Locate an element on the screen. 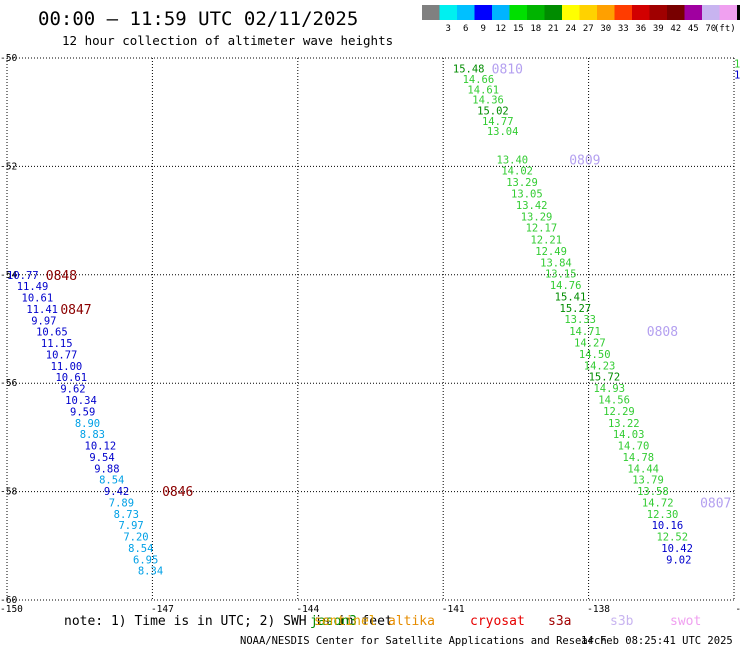  wave-height-label: 15.41 is located at coordinates (571, 297).